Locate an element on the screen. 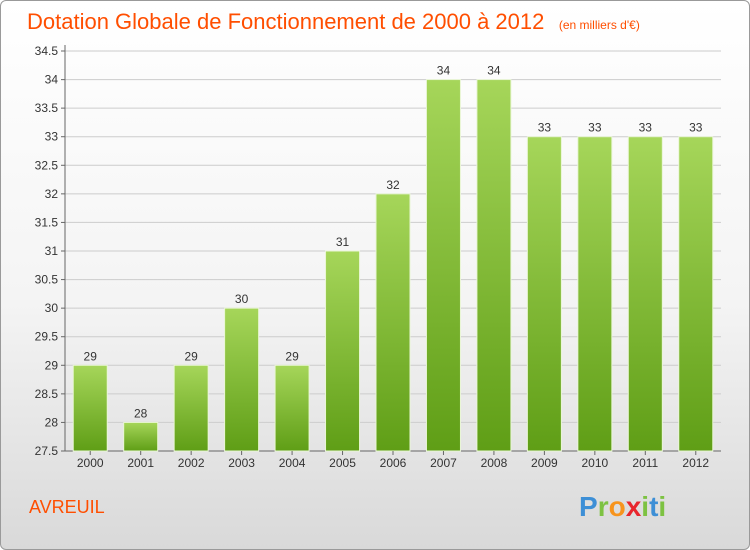  x-tick-label: 2003 is located at coordinates (241, 463).